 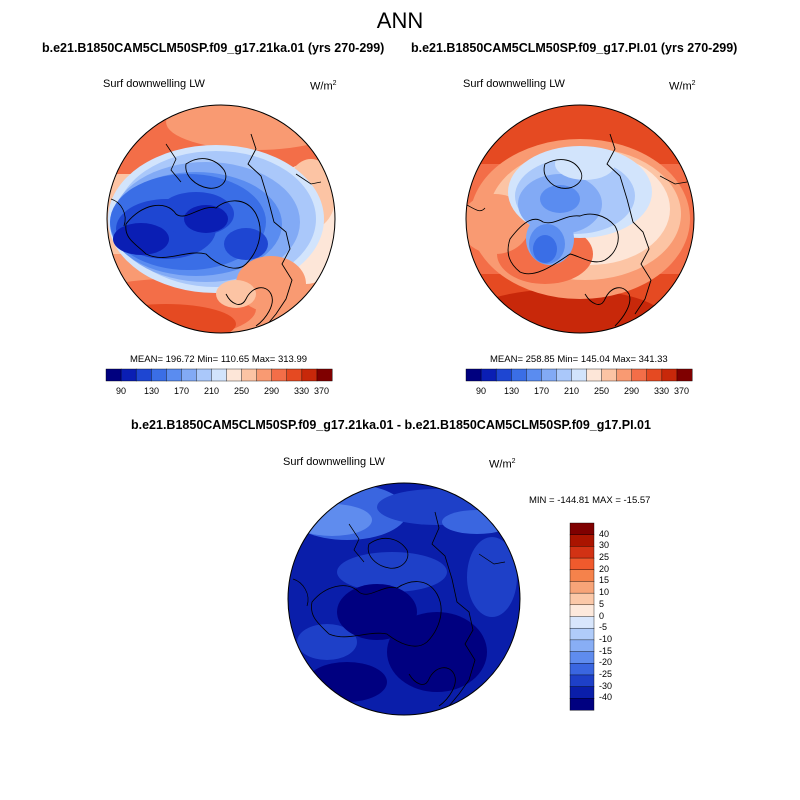 I want to click on colorbar-tick: -15, so click(x=606, y=650).